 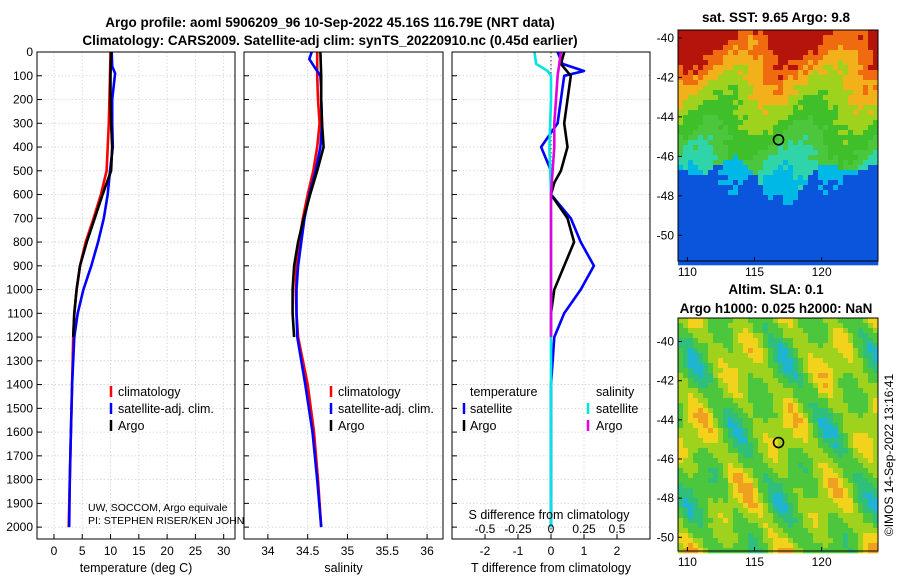 What do you see at coordinates (92, 289) in the screenshot?
I see `series-line-satellite-adj-clim-` at bounding box center [92, 289].